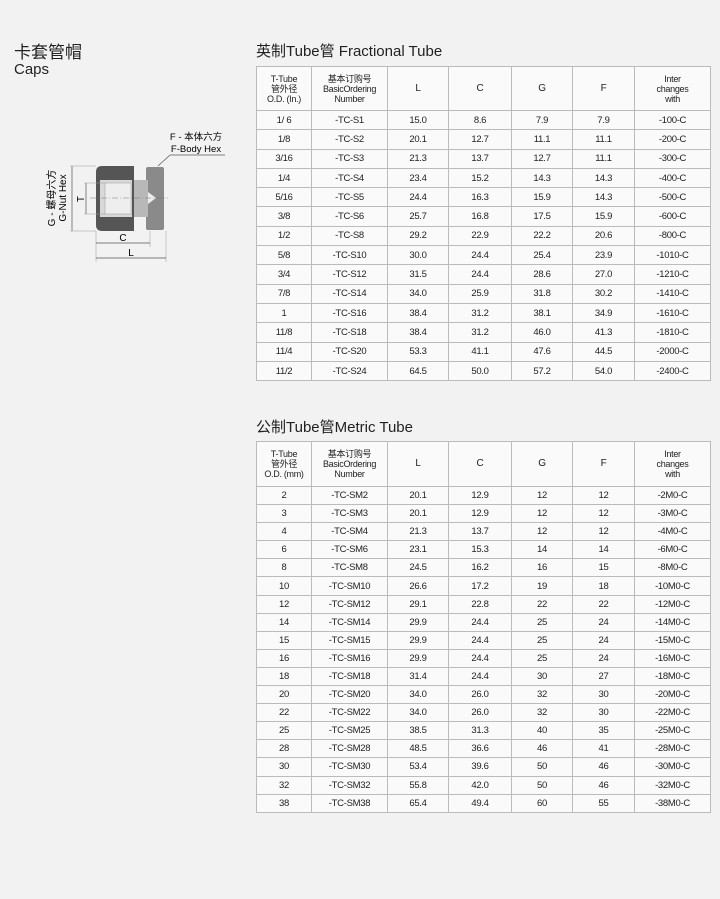 The image size is (720, 899). What do you see at coordinates (672, 695) in the screenshot?
I see `table-cell: -20M0-C` at bounding box center [672, 695].